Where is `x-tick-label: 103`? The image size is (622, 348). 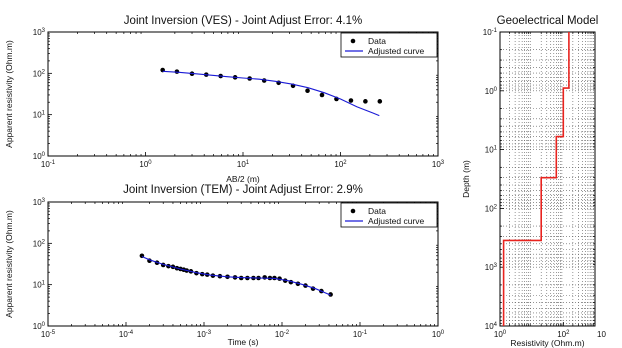
x-tick-label: 103 is located at coordinates (438, 164).